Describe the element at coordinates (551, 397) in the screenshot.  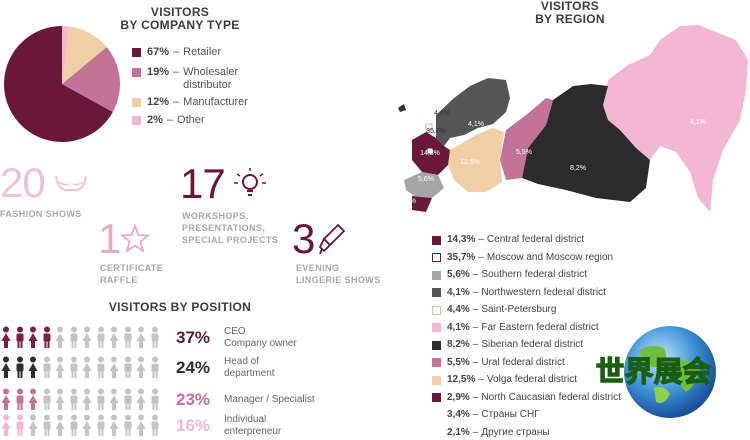
I see `region-label: North Caucasian federal district` at that location.